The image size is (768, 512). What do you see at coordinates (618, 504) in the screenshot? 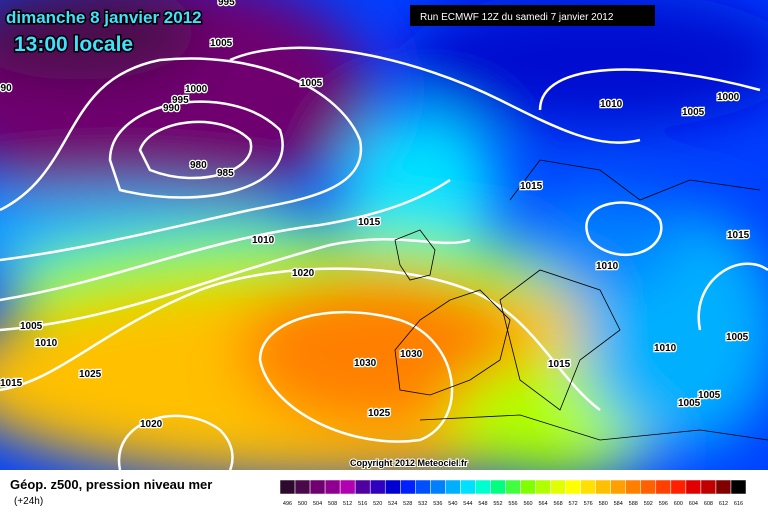
I see `colorbar-label: 584` at bounding box center [618, 504].